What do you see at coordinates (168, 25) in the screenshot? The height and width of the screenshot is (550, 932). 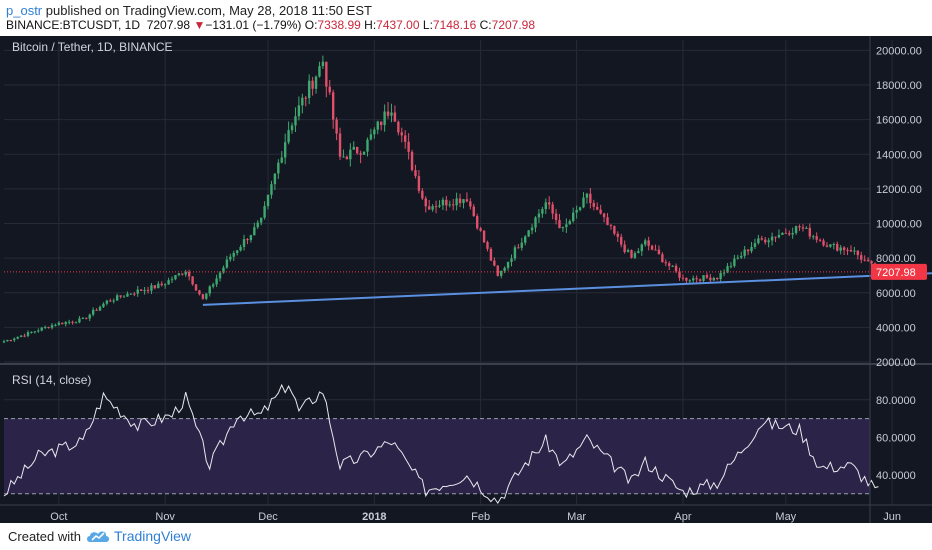 I see `last-price: 7207.98` at bounding box center [168, 25].